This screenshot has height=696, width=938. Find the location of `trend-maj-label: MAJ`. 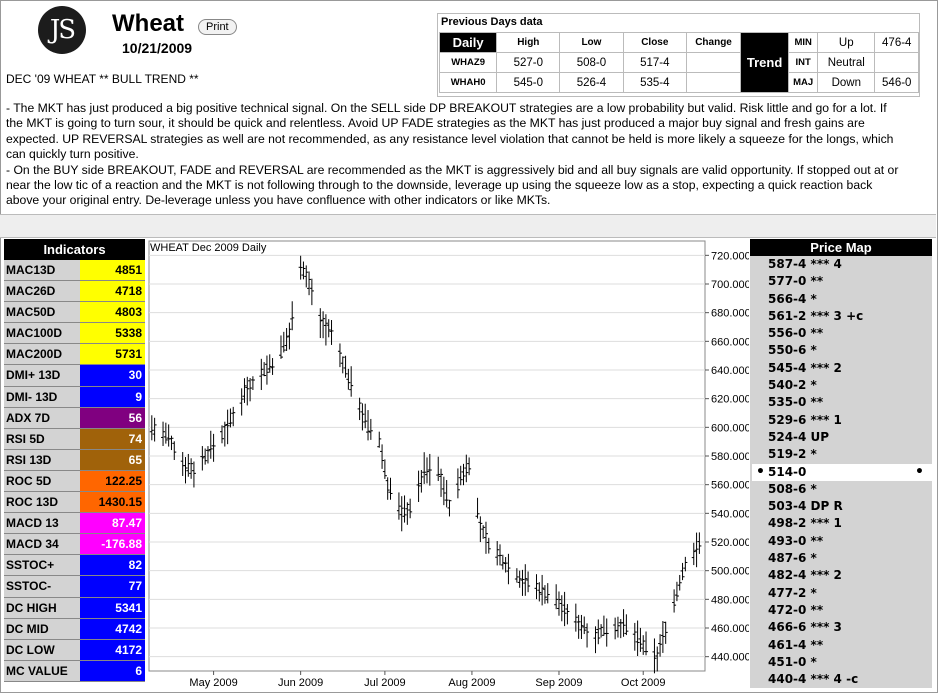

trend-maj-label: MAJ is located at coordinates (803, 82).